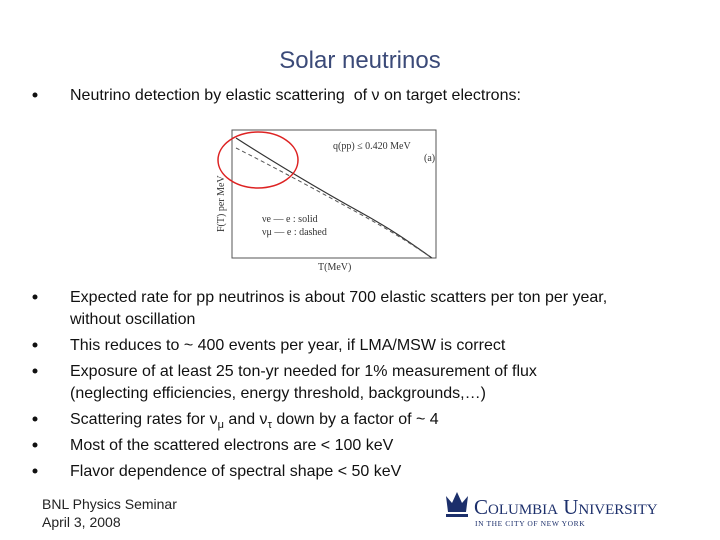 This screenshot has width=720, height=540. I want to click on logo-tagline: IN THE CITY OF NEW YORK, so click(530, 523).